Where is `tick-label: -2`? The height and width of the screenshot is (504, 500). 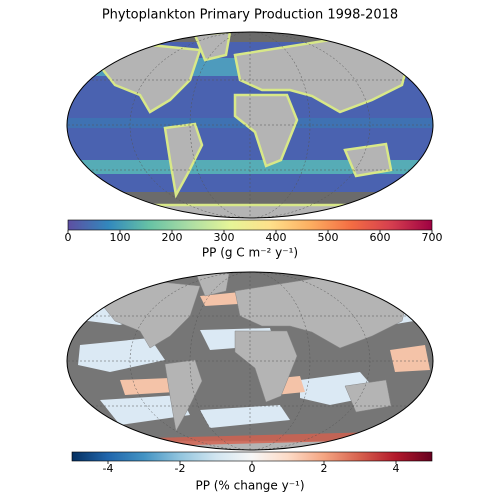
tick-label: -2 is located at coordinates (180, 468).